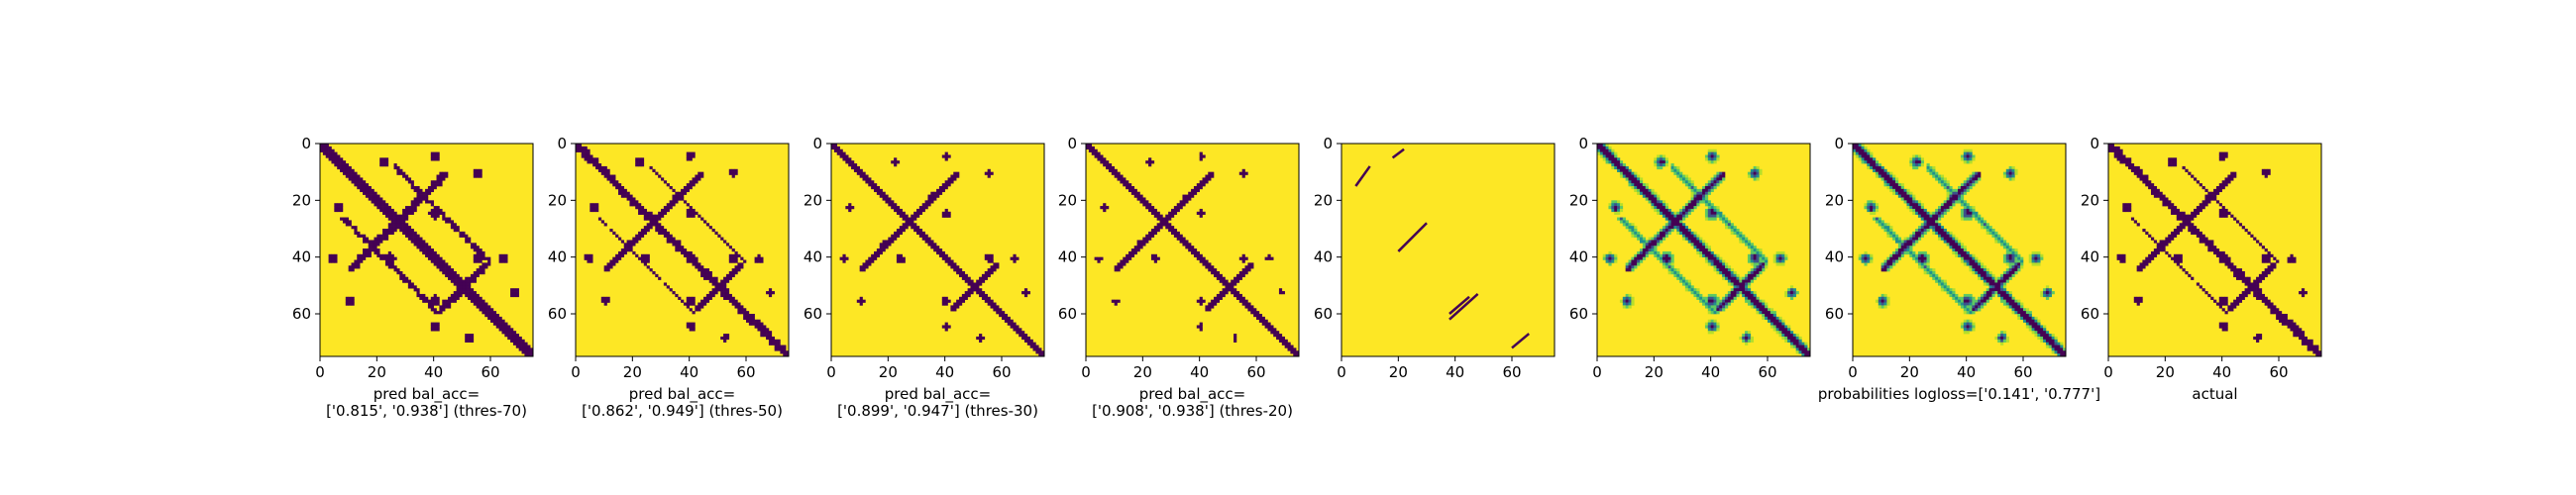  I want to click on y-tick-label: 0, so click(562, 143).